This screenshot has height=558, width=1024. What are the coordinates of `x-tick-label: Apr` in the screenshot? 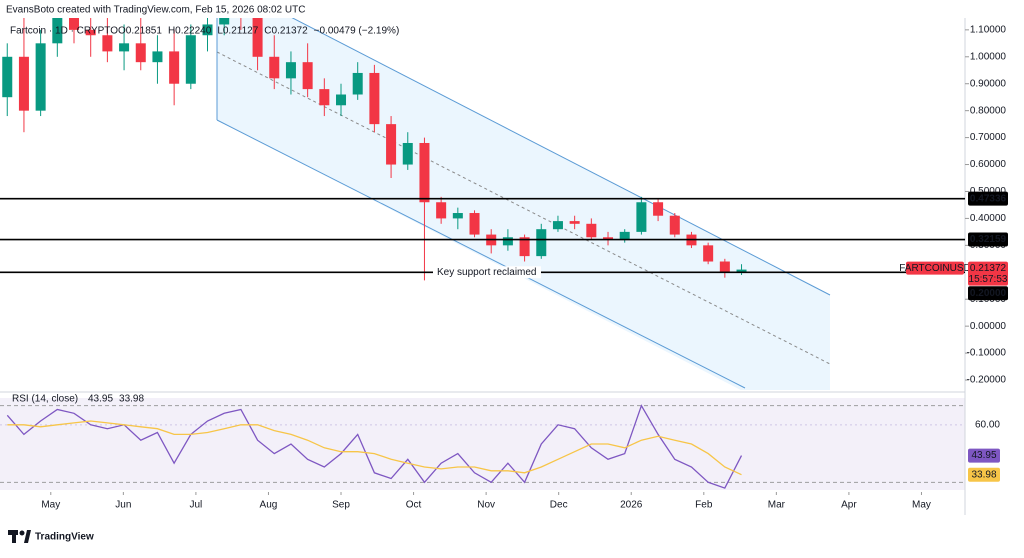 It's located at (849, 505).